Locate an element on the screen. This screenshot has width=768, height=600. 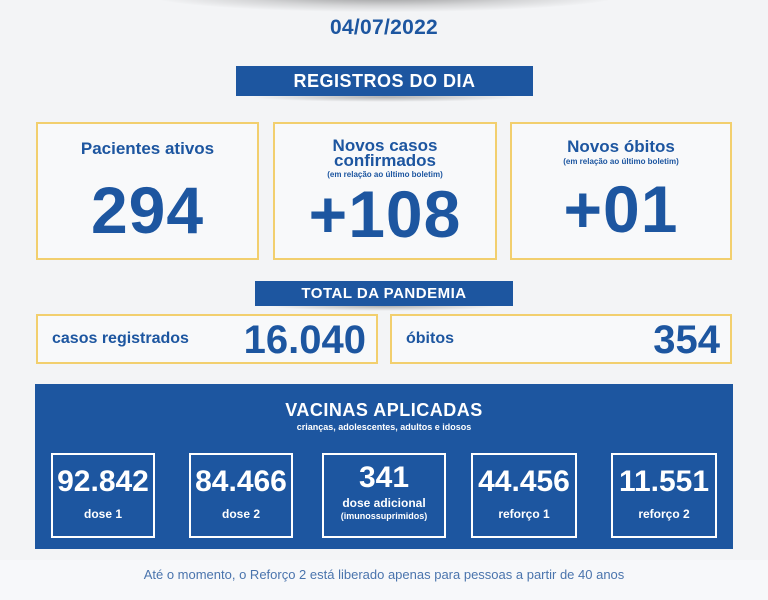
total-cases-value: 16.040 is located at coordinates (304, 340).